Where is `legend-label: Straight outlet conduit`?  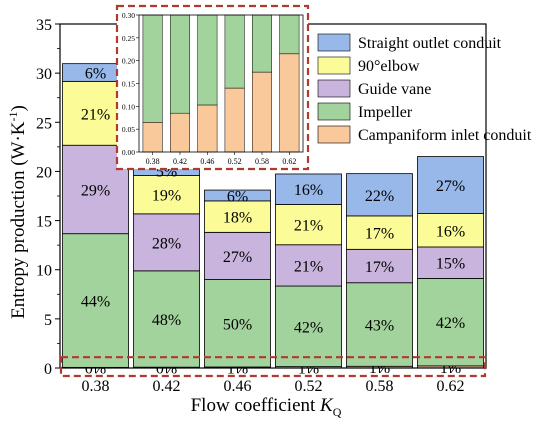 legend-label: Straight outlet conduit is located at coordinates (430, 43).